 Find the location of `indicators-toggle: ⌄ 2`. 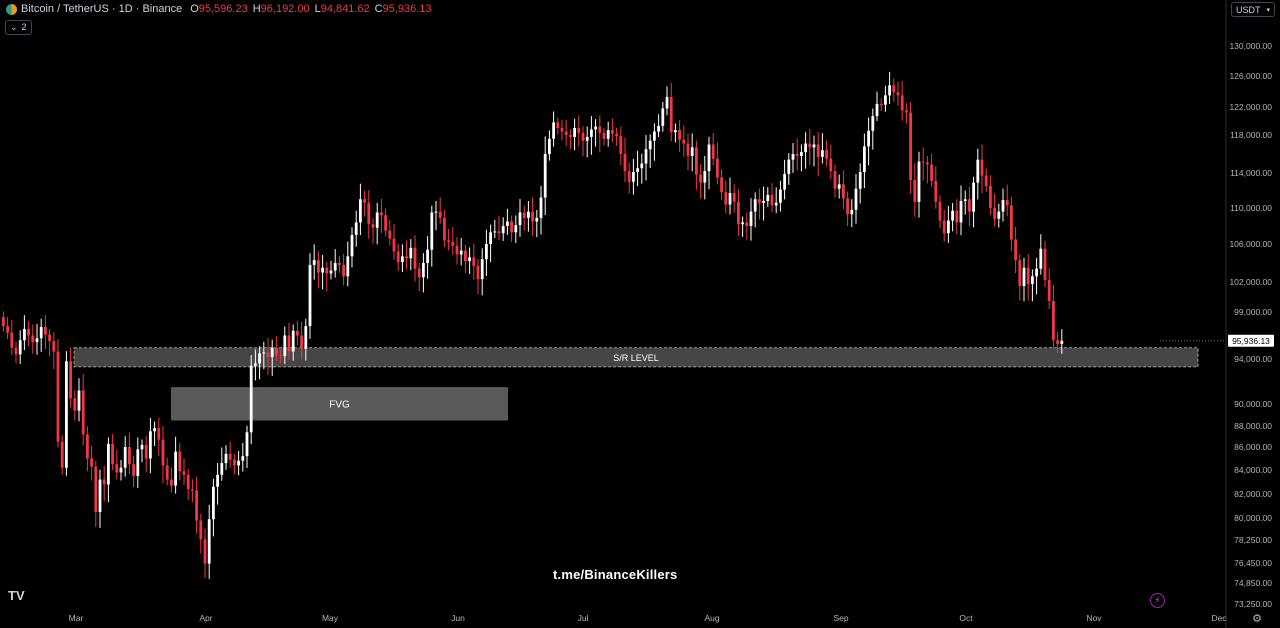

indicators-toggle: ⌄ 2 is located at coordinates (18, 27).